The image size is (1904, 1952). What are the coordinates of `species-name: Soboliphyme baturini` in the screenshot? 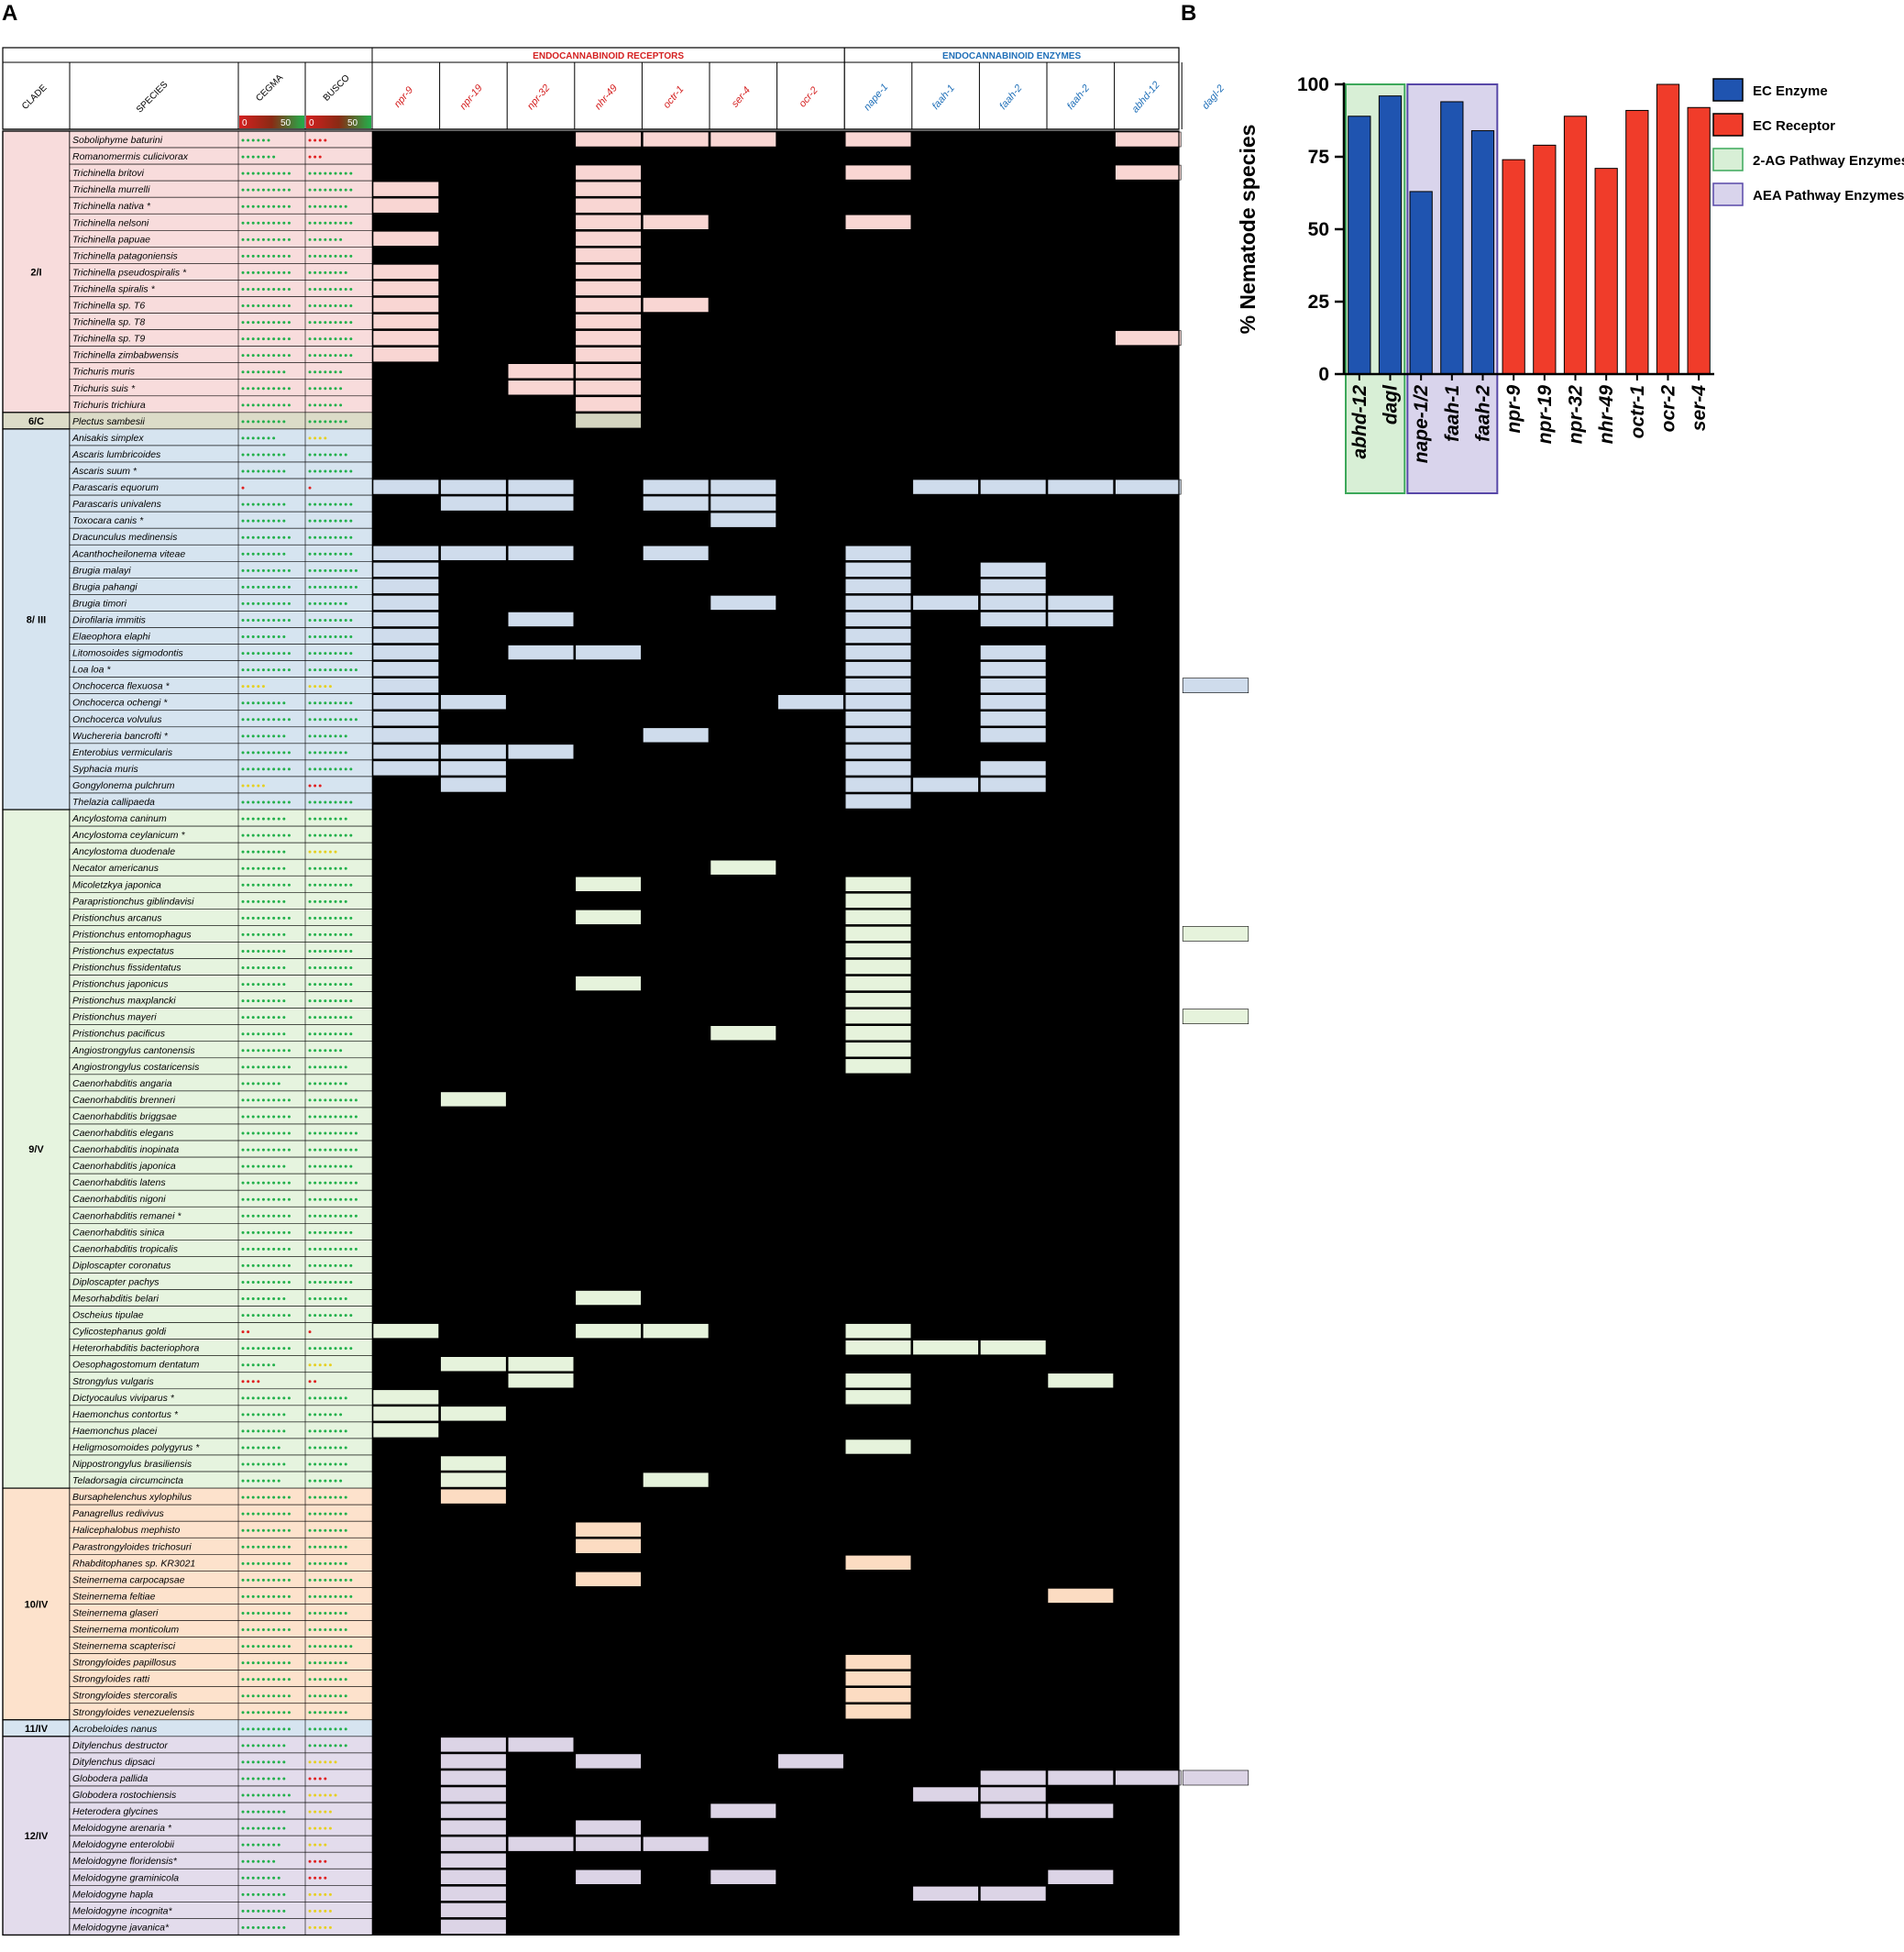 It's located at (118, 140).